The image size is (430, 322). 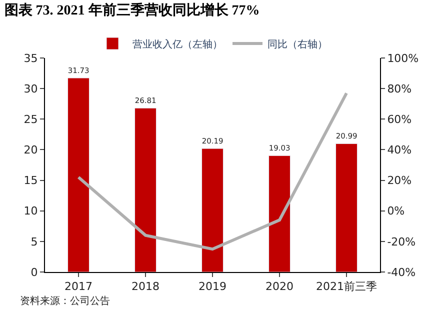 I want to click on x-tick-label: 2020, so click(x=280, y=287).